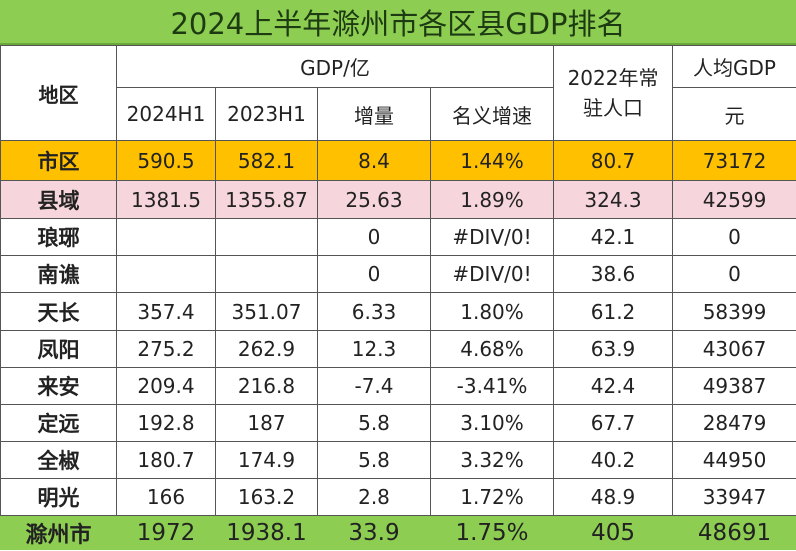 Image resolution: width=796 pixels, height=551 pixels. Describe the element at coordinates (266, 497) in the screenshot. I see `cell-h2023: 163.2` at that location.